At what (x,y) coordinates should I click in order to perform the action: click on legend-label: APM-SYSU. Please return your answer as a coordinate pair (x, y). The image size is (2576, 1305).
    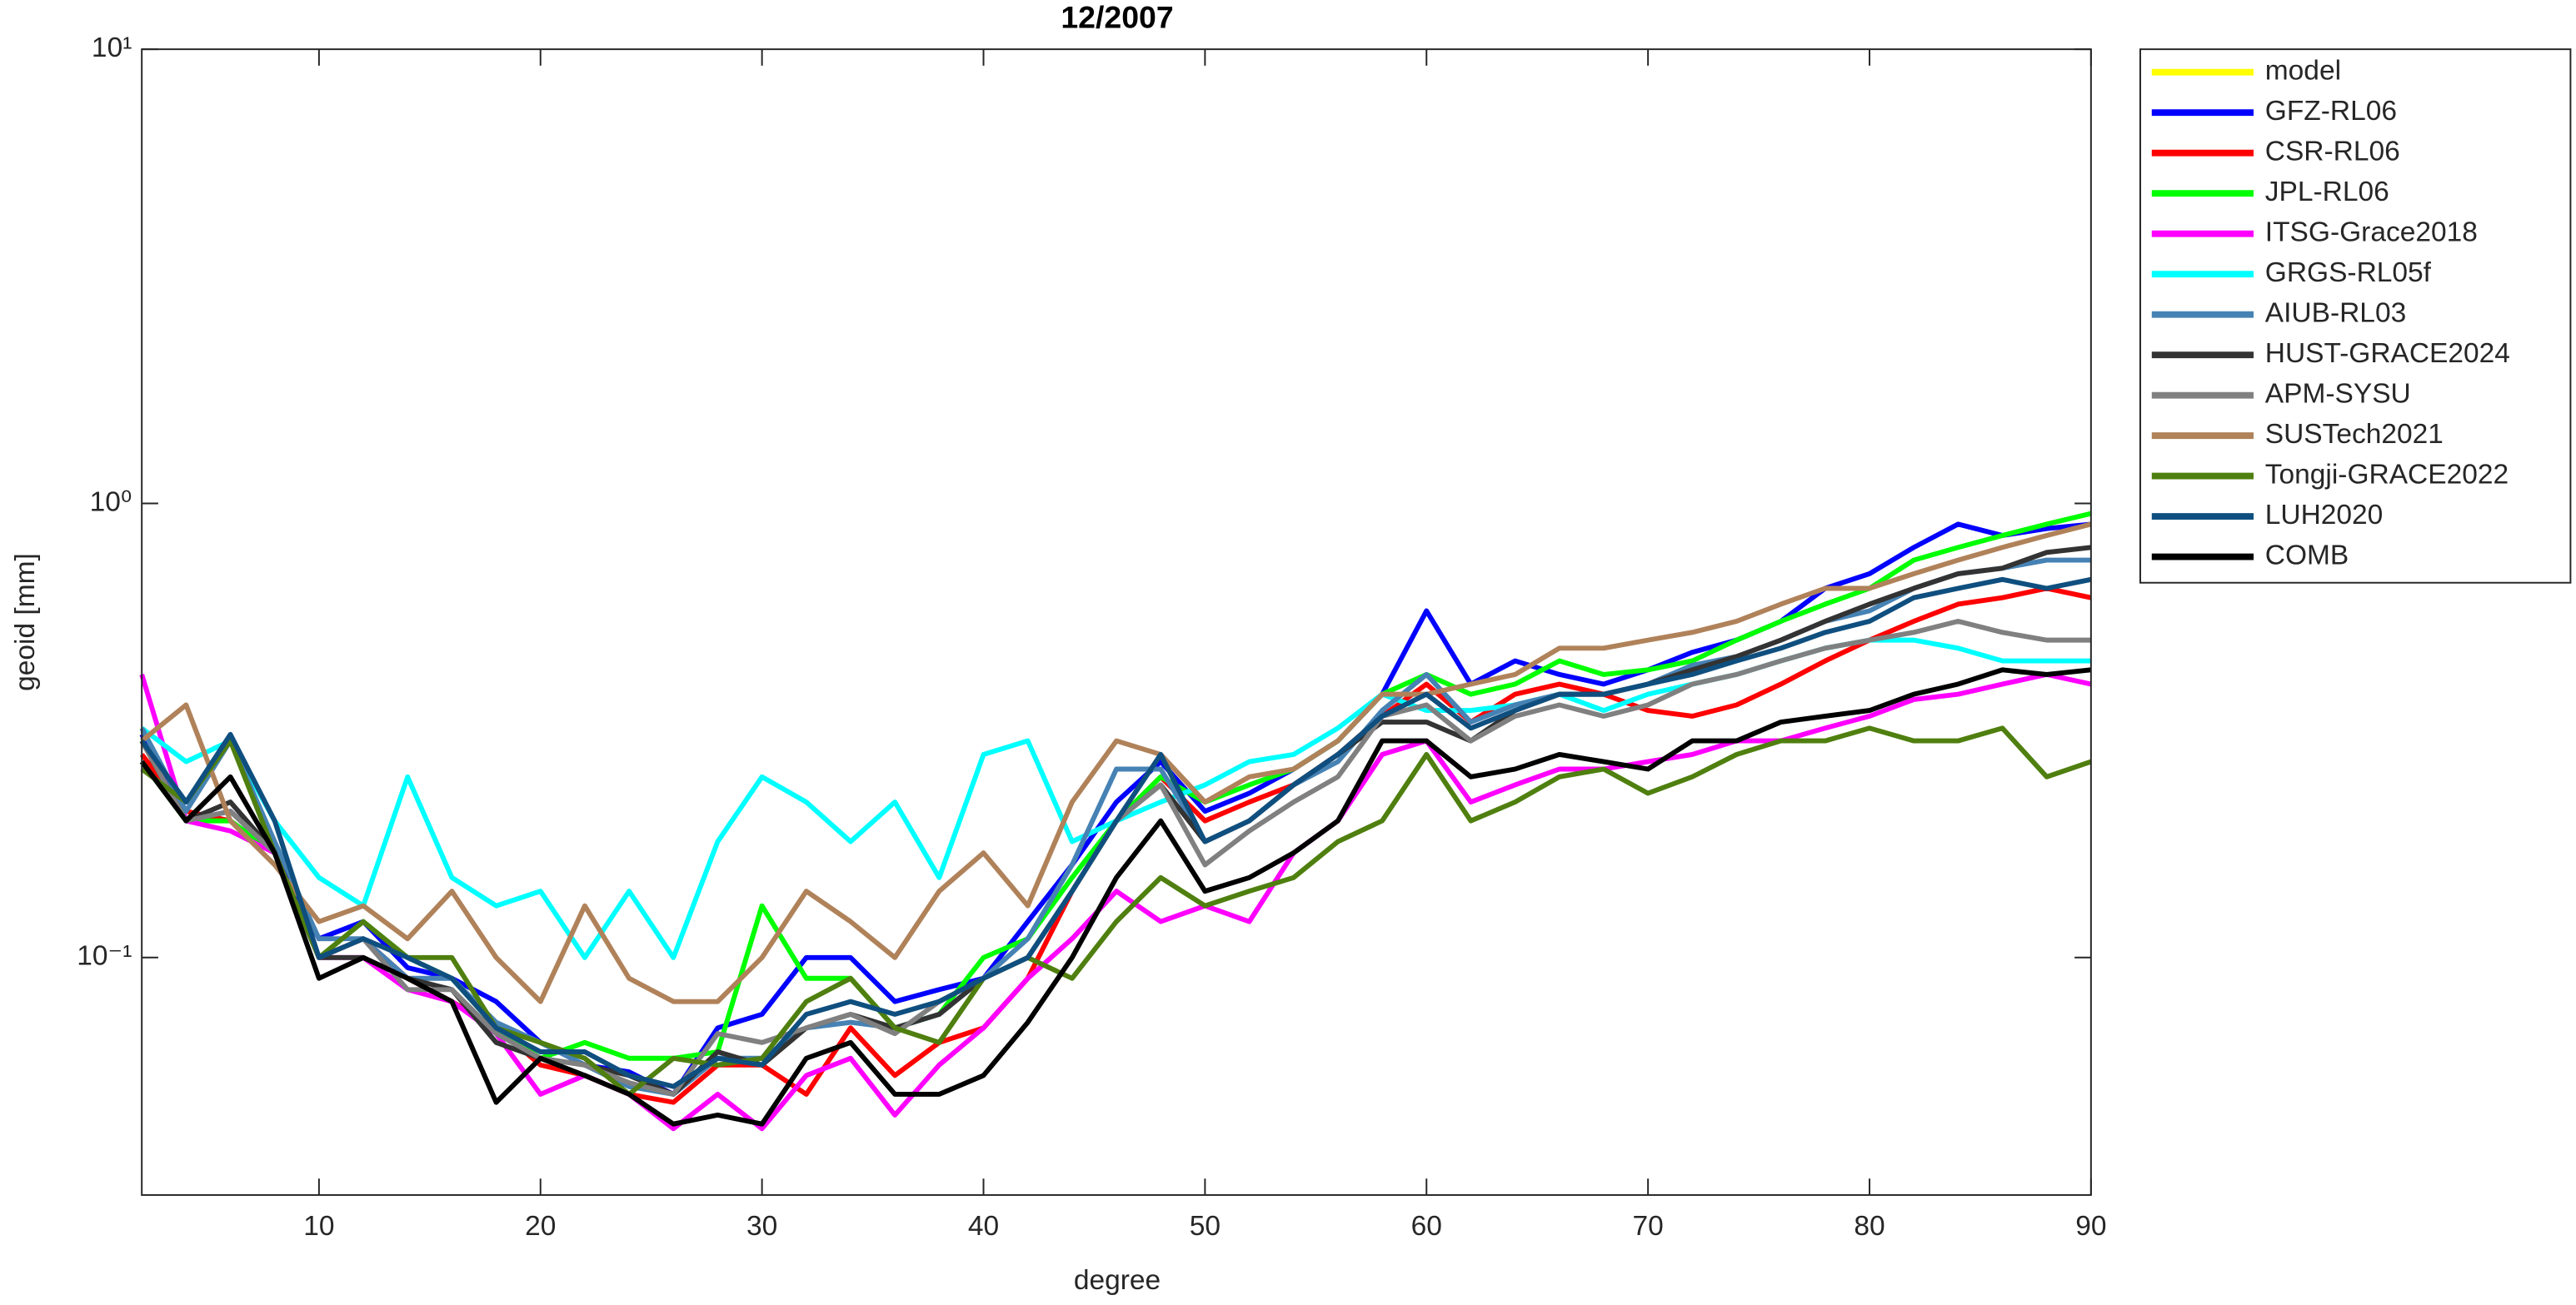
    Looking at the image, I should click on (2338, 393).